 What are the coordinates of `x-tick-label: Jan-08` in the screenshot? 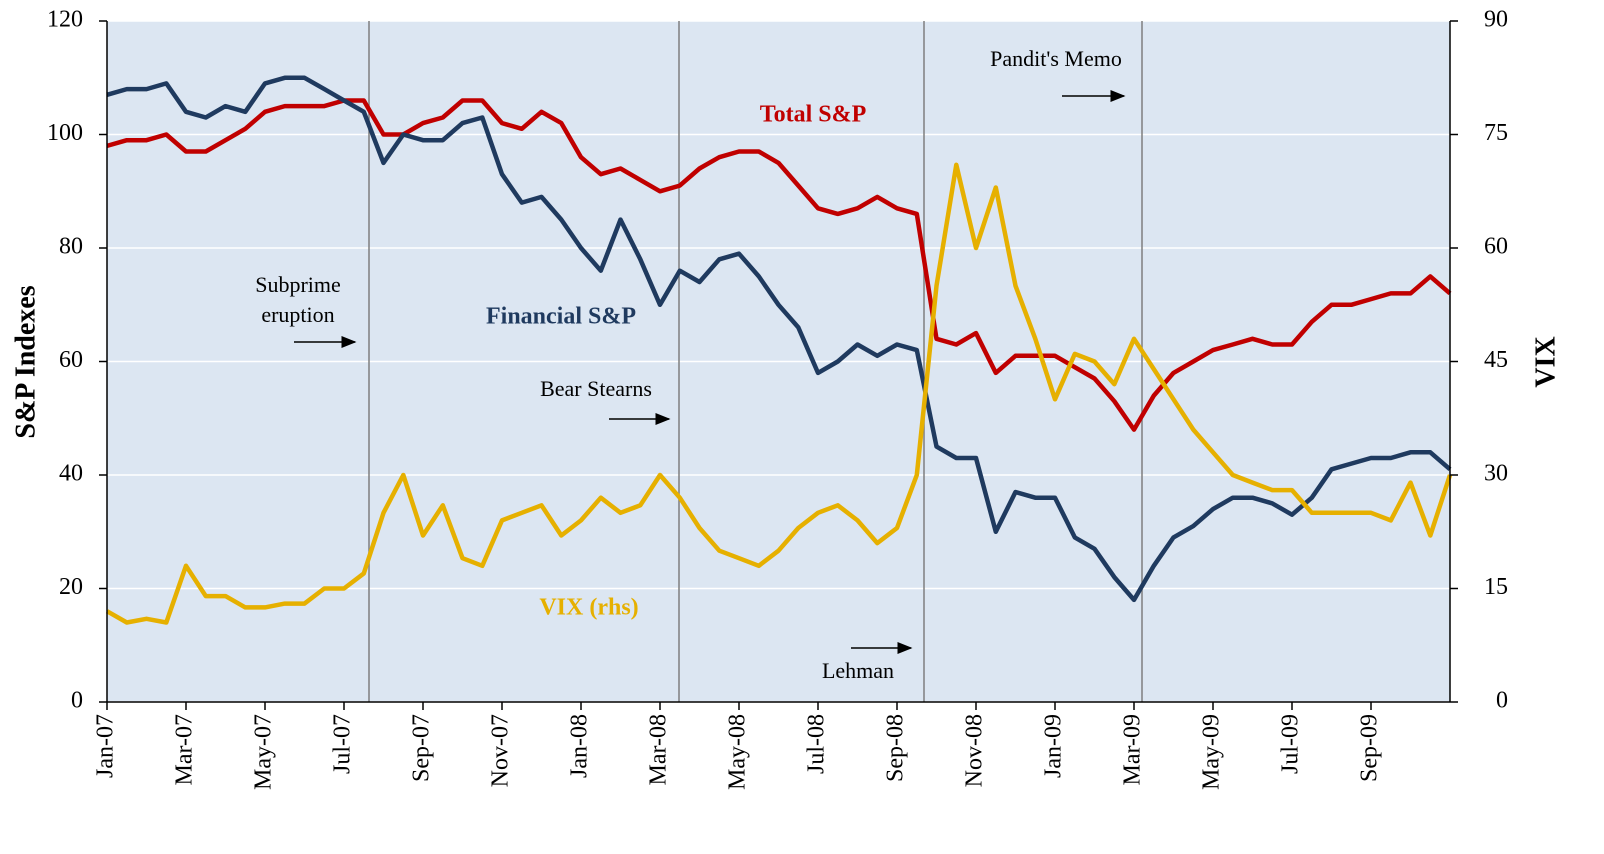 It's located at (580, 746).